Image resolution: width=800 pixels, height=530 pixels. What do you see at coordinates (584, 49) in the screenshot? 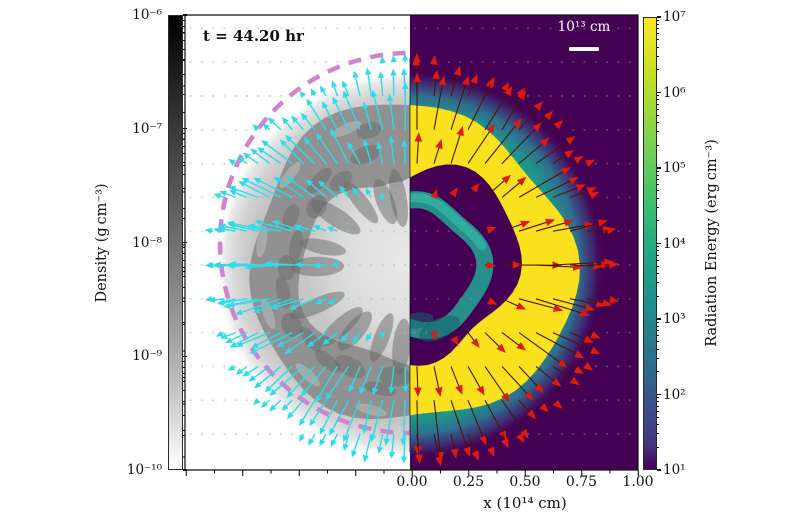
I see `scalebar-bar` at bounding box center [584, 49].